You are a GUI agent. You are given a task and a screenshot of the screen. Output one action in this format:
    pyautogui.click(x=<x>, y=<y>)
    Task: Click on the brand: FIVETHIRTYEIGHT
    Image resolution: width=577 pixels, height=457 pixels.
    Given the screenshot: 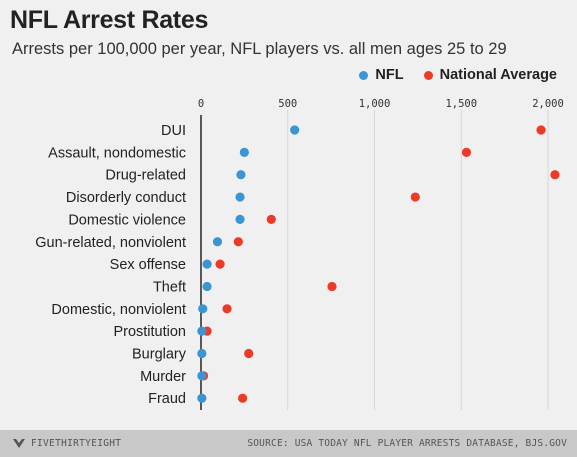 What is the action you would take?
    pyautogui.click(x=66, y=443)
    